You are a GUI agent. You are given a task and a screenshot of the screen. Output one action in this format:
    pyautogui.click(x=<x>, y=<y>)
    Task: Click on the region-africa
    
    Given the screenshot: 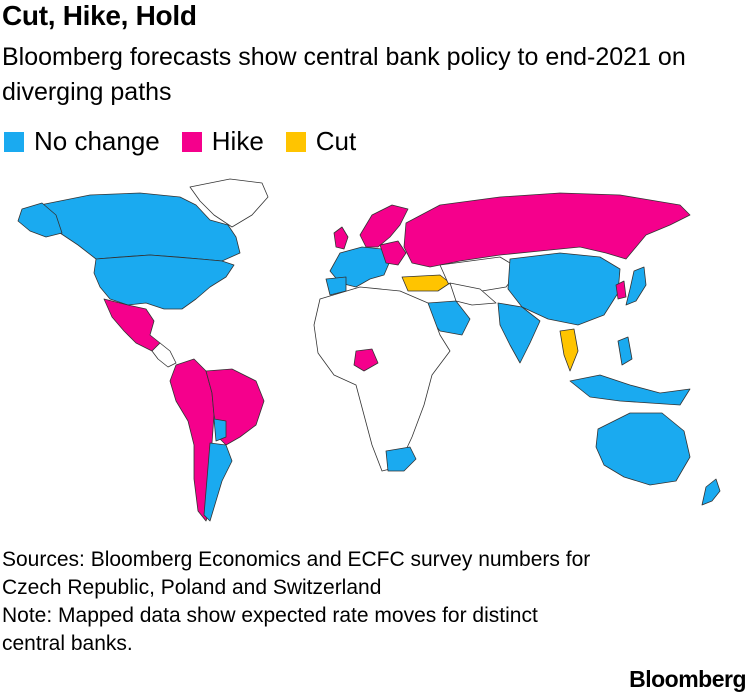 What is the action you would take?
    pyautogui.click(x=382, y=379)
    